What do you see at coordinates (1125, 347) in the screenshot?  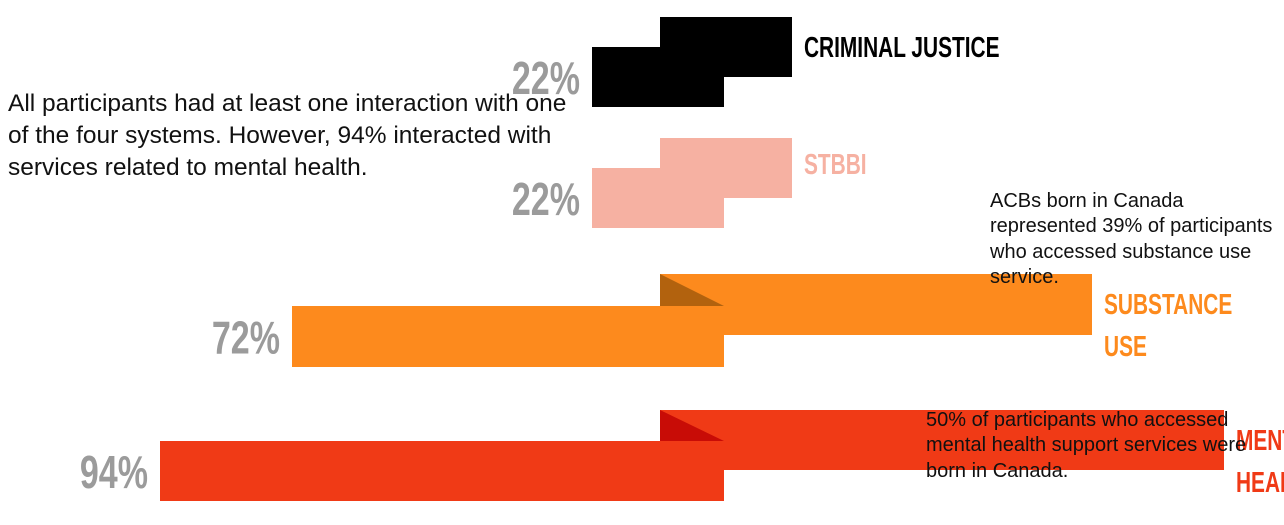 I see `category-label-substance-use-line-2: USE` at bounding box center [1125, 347].